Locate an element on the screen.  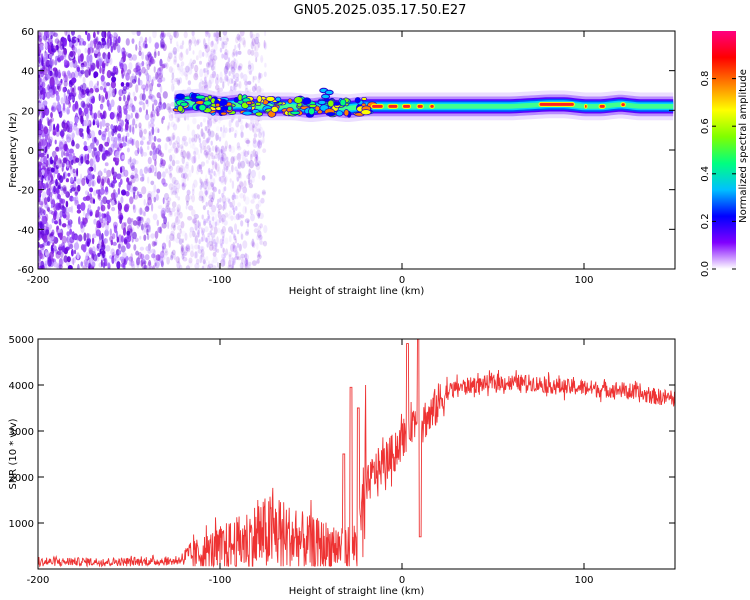
x-tick-label: -100 is located at coordinates (220, 280).